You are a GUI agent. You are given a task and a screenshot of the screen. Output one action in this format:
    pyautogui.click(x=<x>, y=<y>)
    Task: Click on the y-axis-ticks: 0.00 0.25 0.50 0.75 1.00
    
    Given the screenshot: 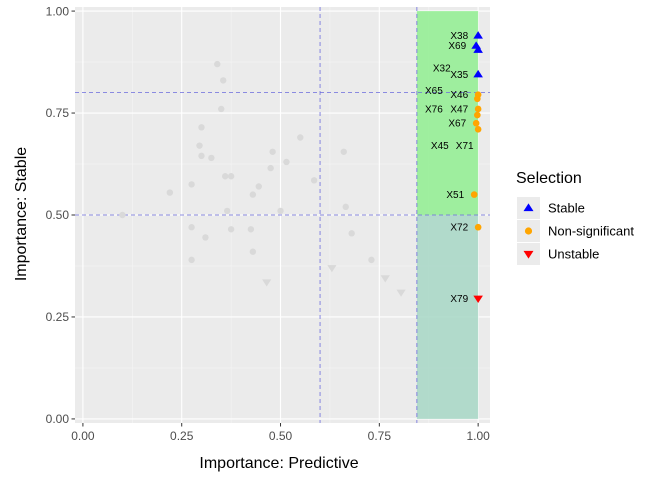 What is the action you would take?
    pyautogui.click(x=60, y=215)
    